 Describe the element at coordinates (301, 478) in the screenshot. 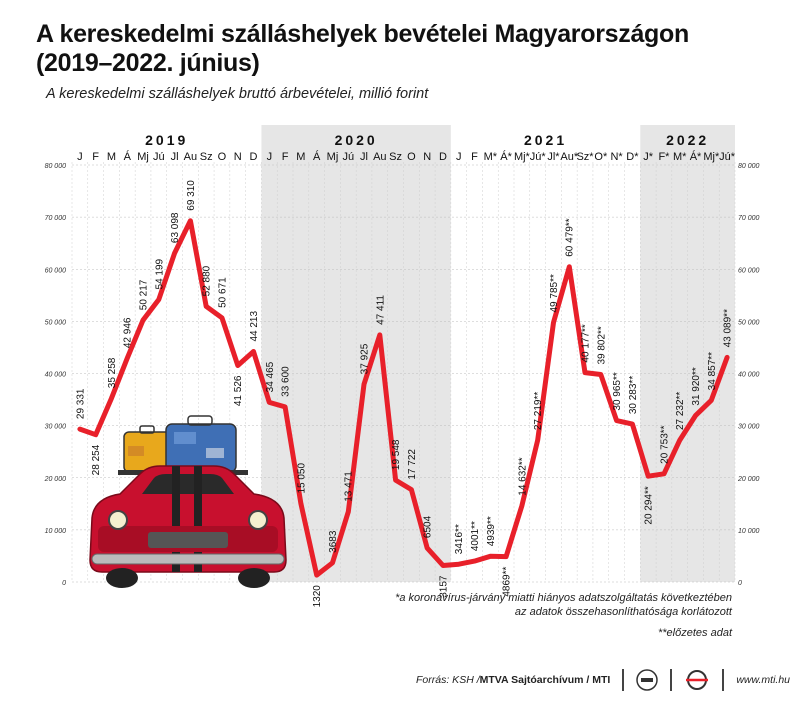

I see `data-label: 15 050` at that location.